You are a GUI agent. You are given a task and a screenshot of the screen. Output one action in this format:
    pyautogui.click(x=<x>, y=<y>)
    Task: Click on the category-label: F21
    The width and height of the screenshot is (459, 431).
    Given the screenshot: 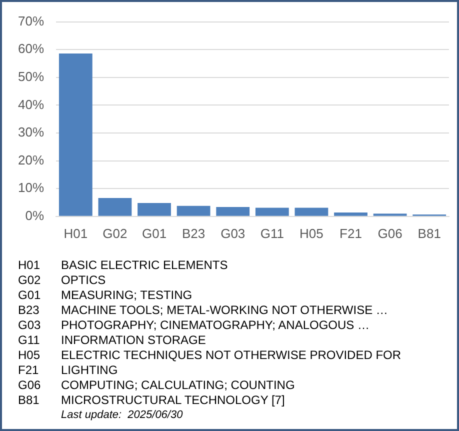 What is the action you would take?
    pyautogui.click(x=28, y=370)
    